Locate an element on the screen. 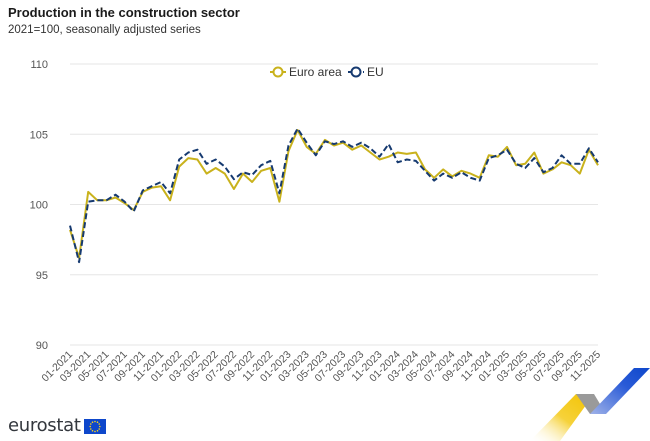 Image resolution: width=650 pixels, height=441 pixels. eurostat-logo: eurostat is located at coordinates (57, 425).